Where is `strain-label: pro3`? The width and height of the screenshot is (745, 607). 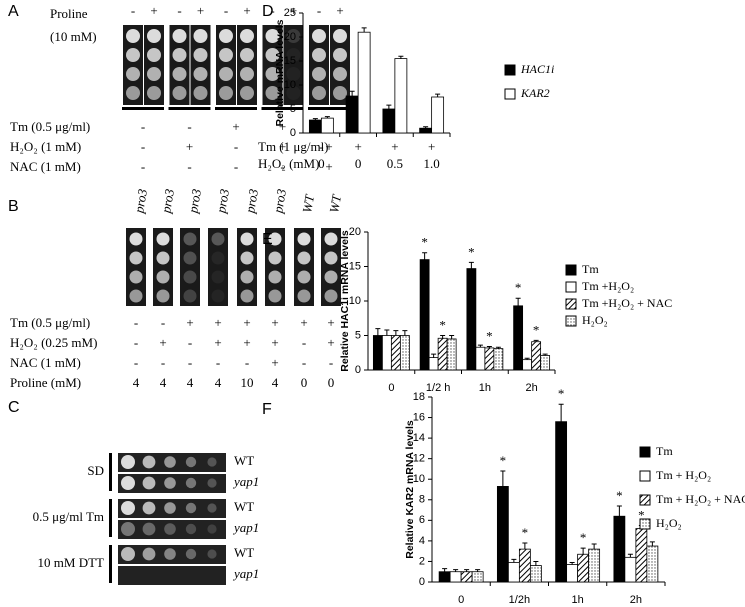 strain-label: pro3 is located at coordinates (167, 201).